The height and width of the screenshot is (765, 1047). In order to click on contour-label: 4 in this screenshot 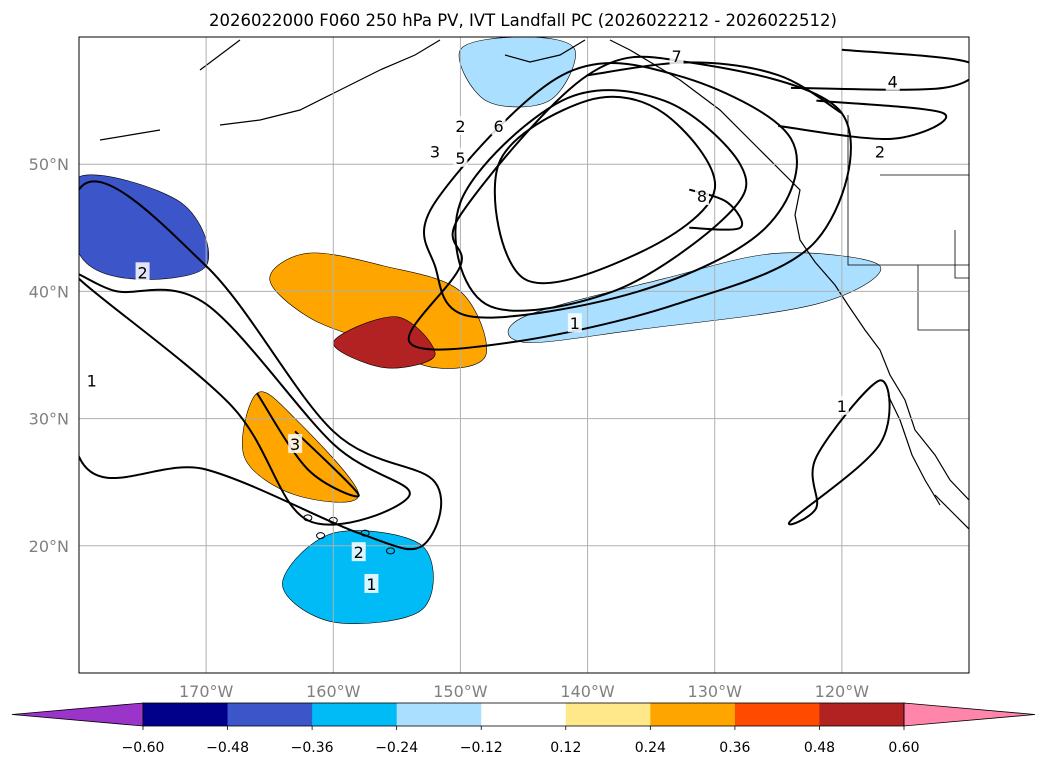, I will do `click(893, 82)`.